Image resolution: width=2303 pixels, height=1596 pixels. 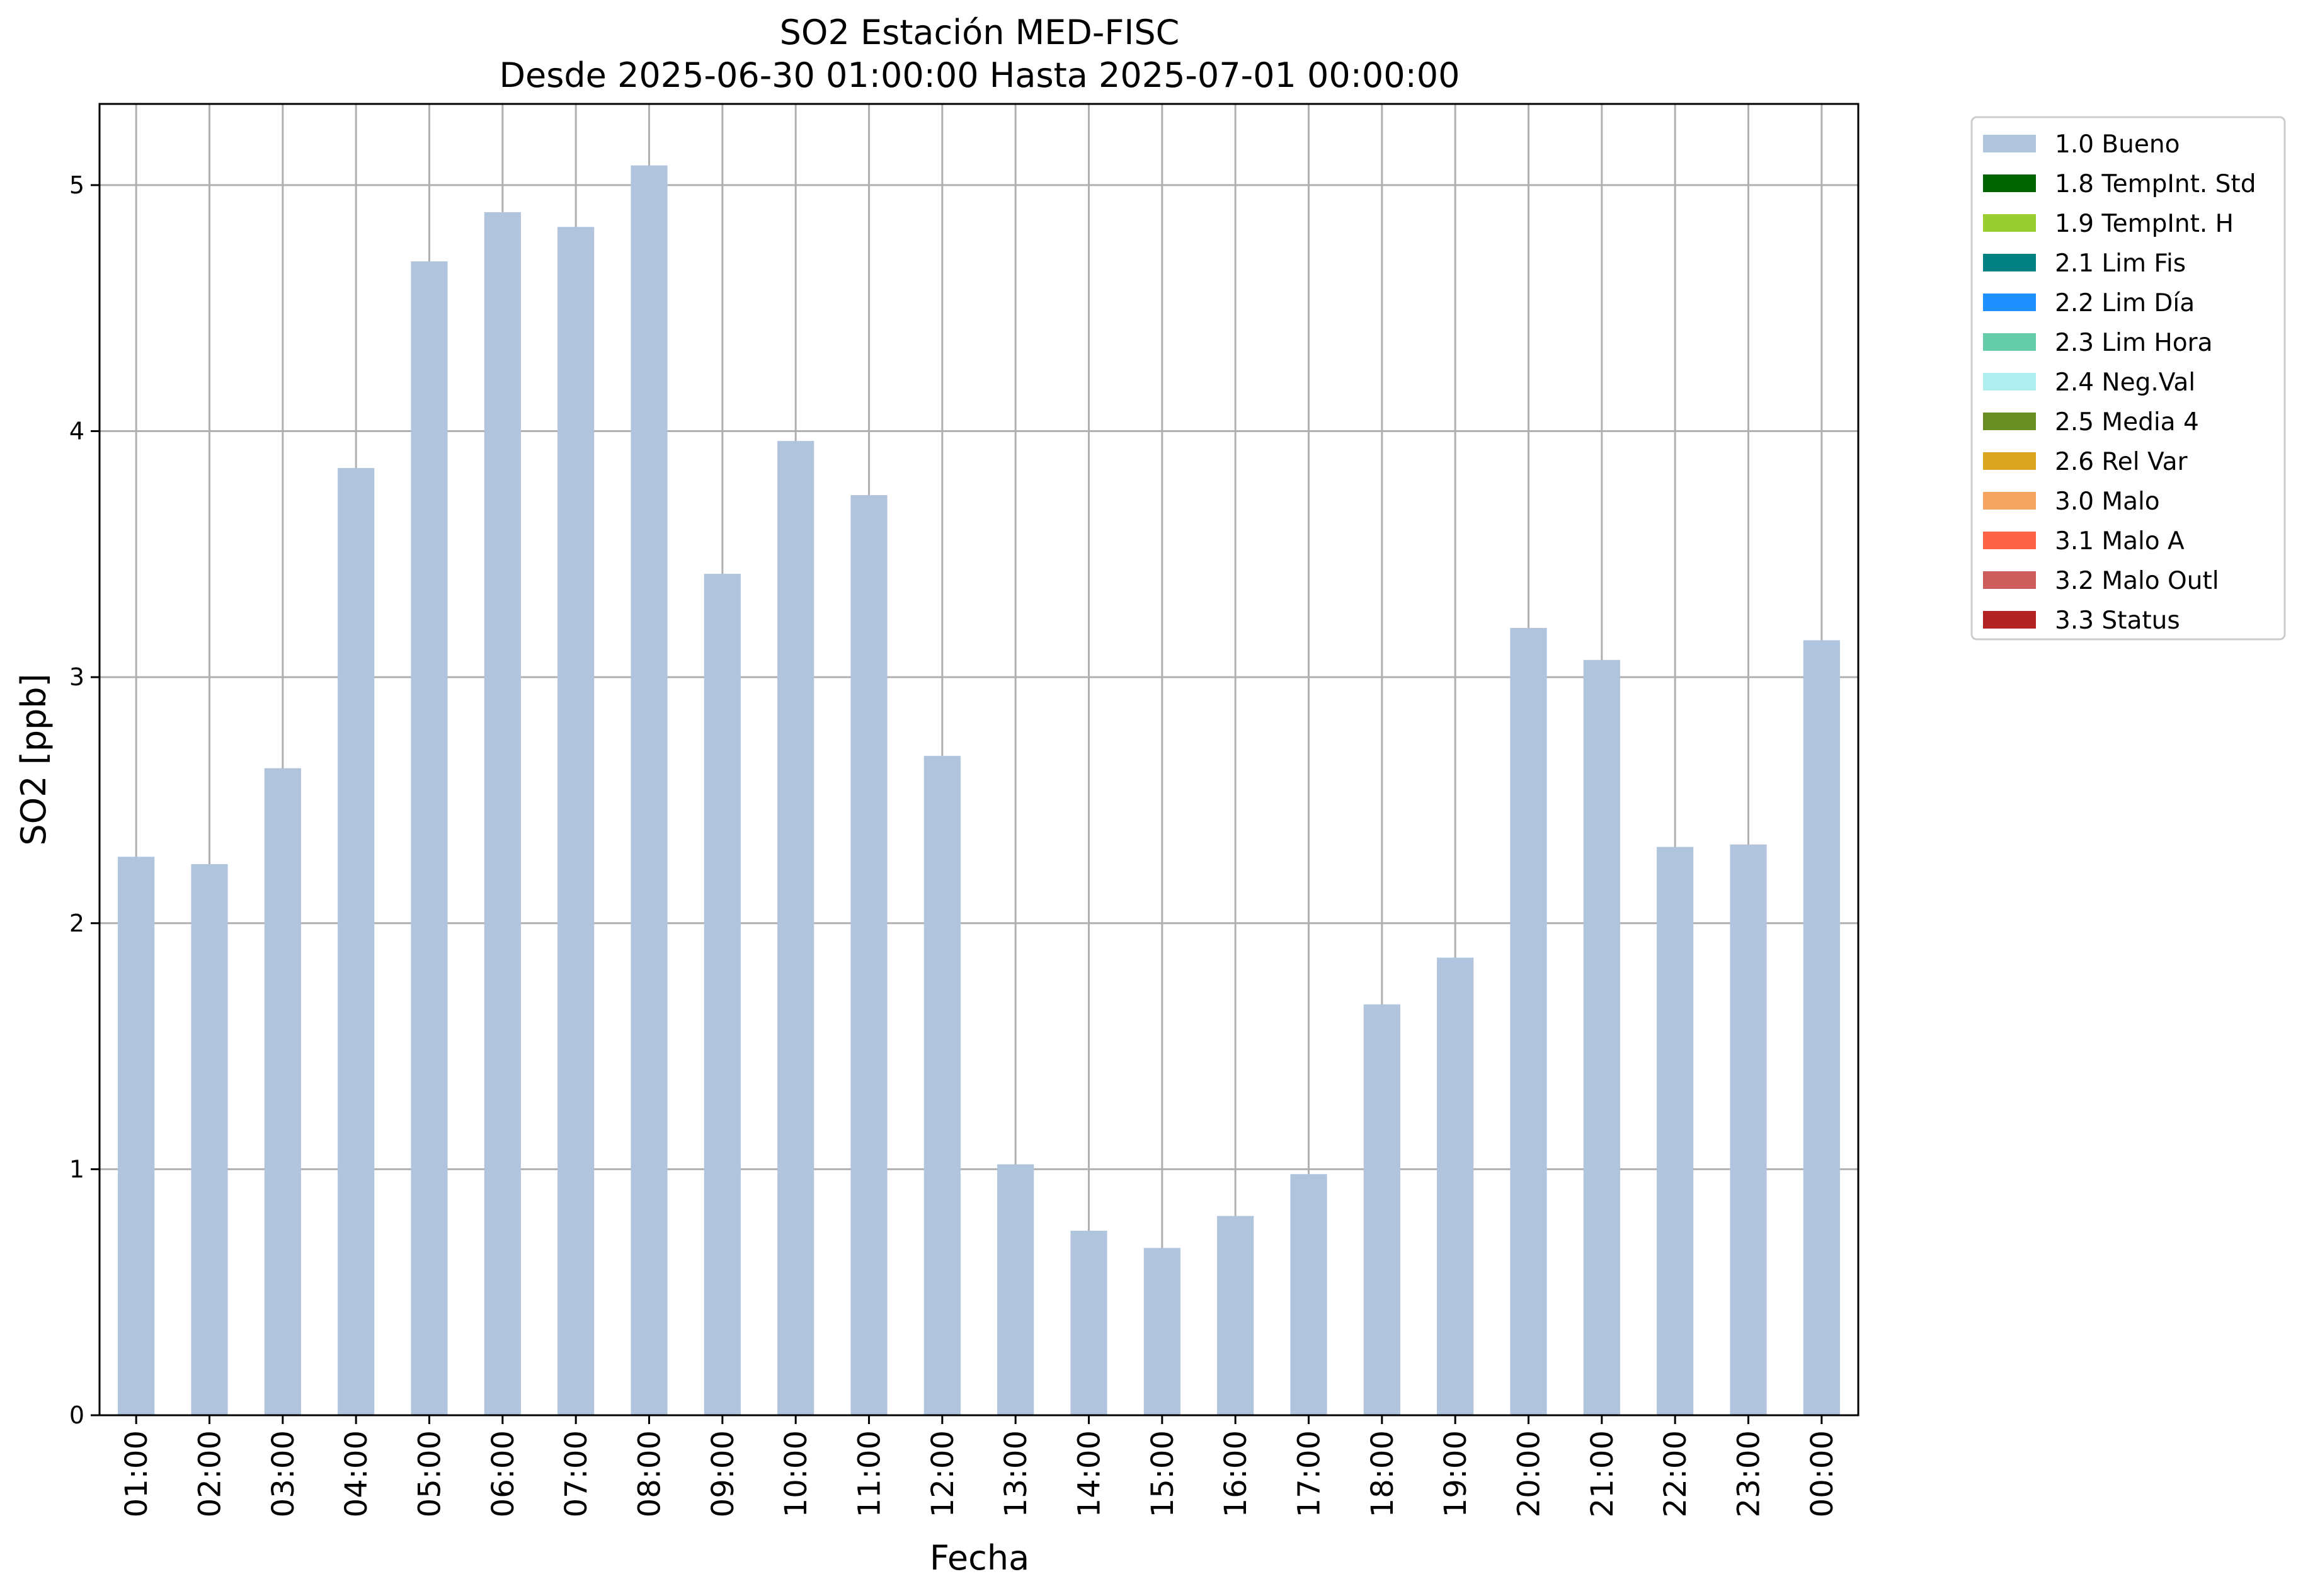 What do you see at coordinates (1530, 1473) in the screenshot?
I see `x-tick-label: 20:00` at bounding box center [1530, 1473].